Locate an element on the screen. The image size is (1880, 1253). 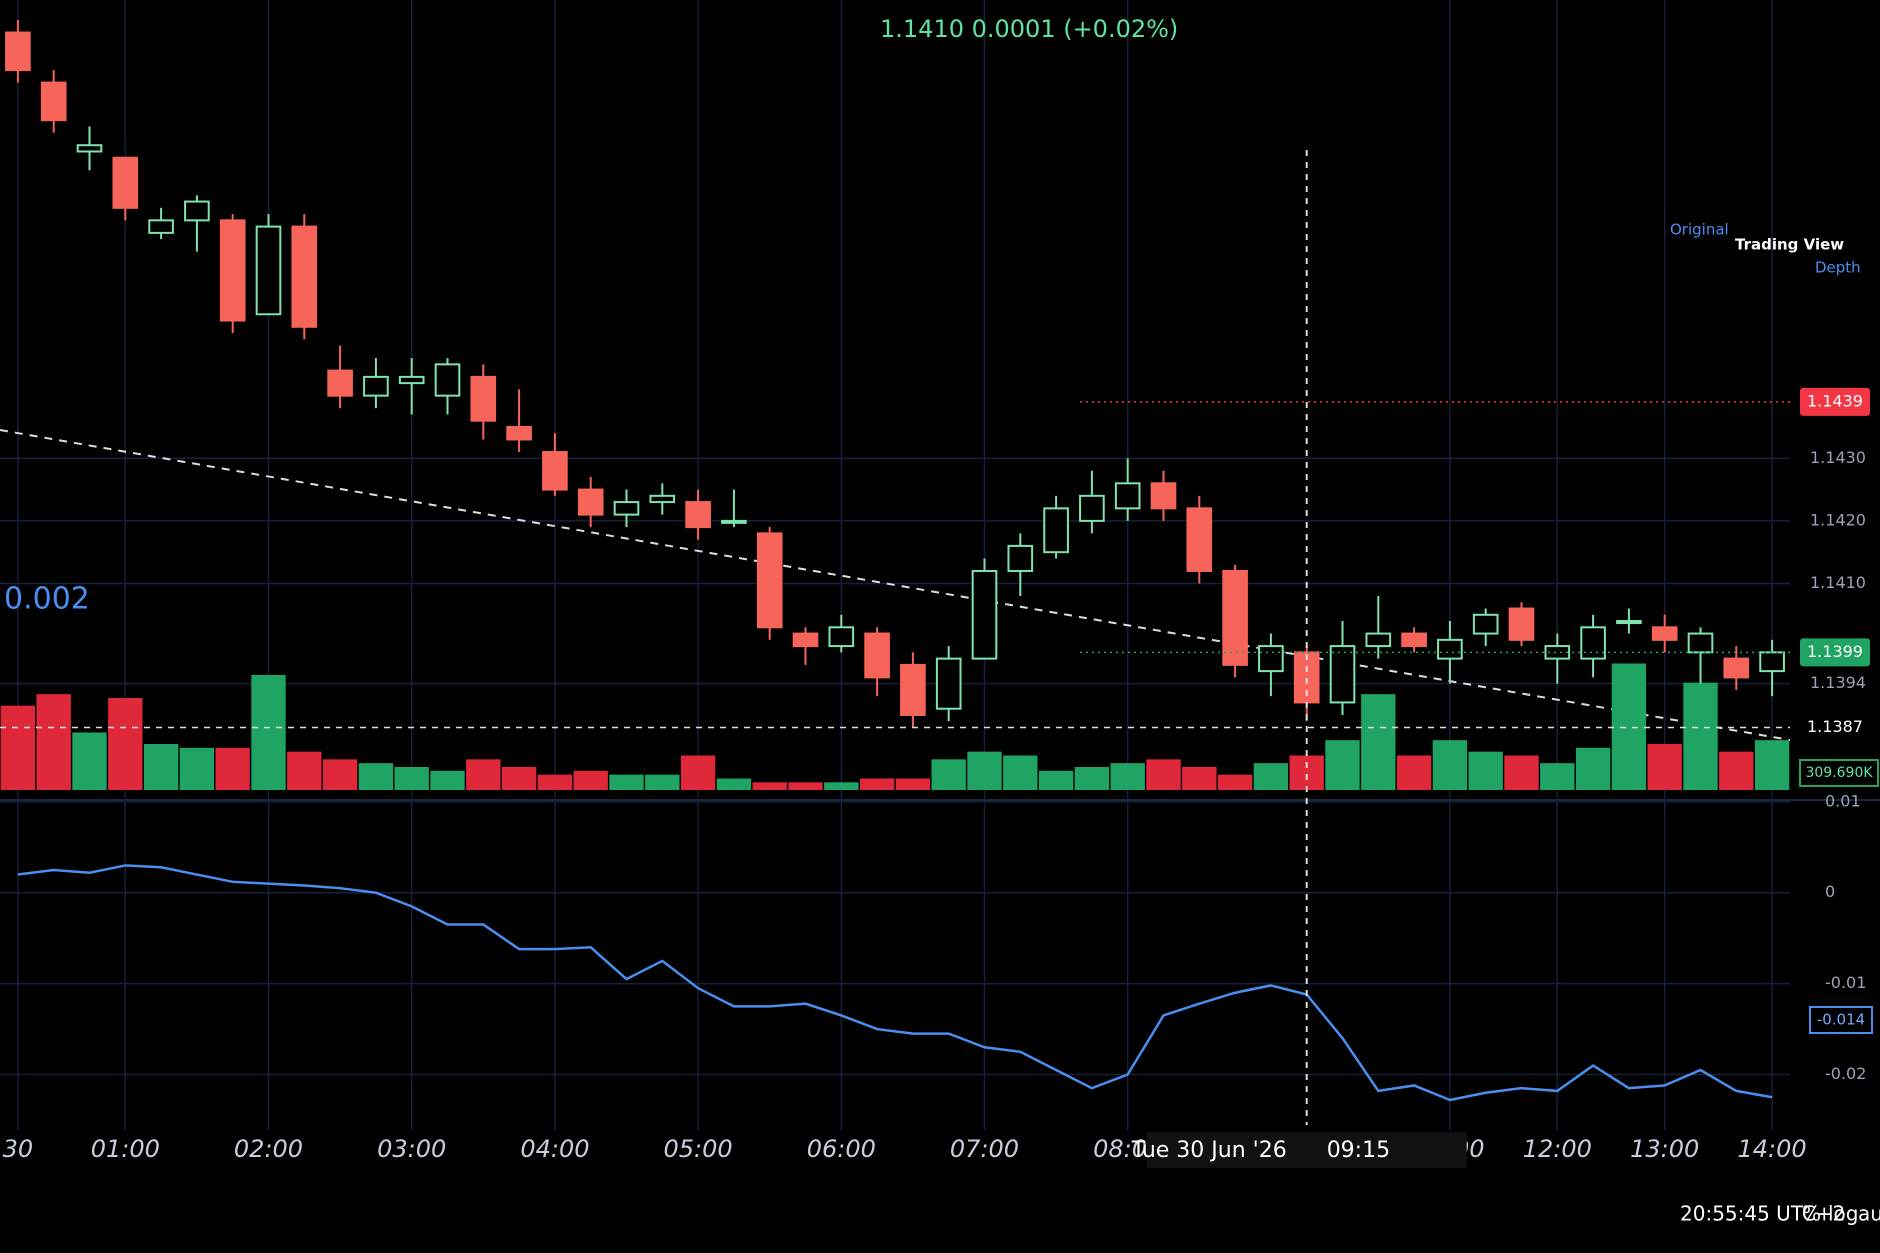
log-button: log is located at coordinates (1843, 1214).